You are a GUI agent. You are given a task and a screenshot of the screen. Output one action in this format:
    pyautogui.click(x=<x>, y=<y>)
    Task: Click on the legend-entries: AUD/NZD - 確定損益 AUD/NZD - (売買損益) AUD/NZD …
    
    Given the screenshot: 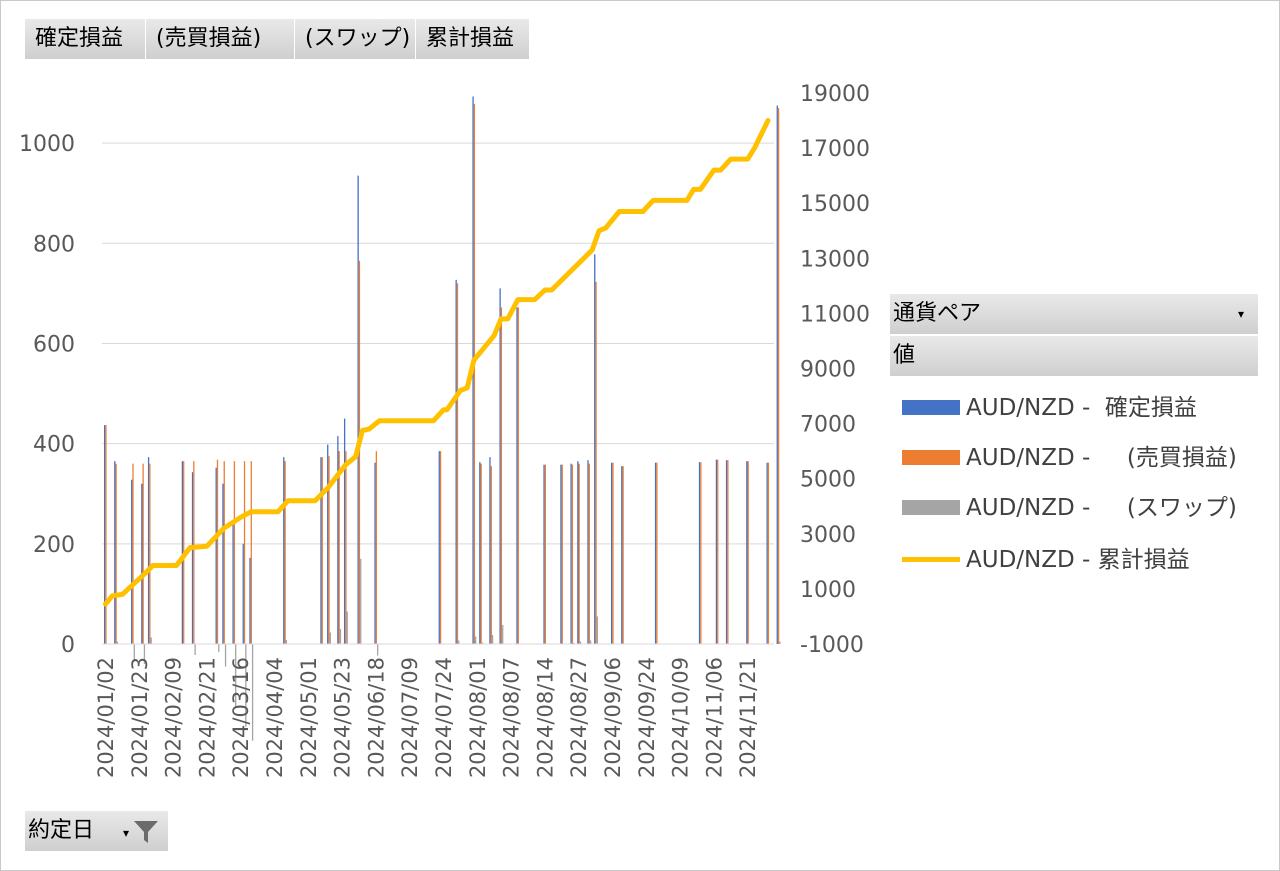 What is the action you would take?
    pyautogui.click(x=1074, y=486)
    